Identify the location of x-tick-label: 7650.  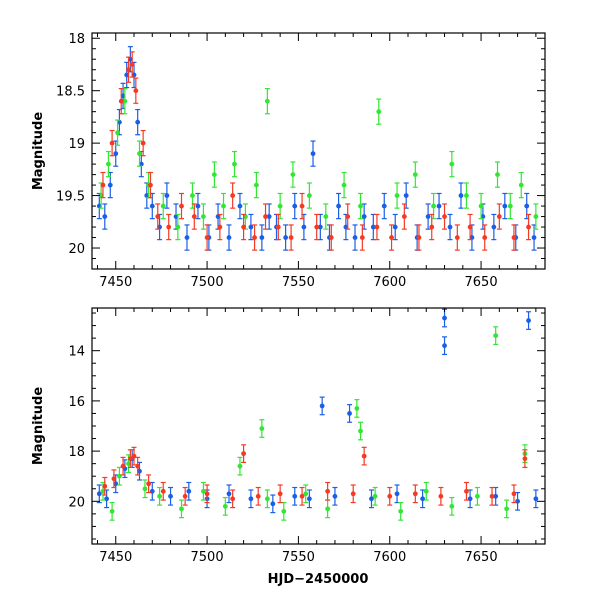
(481, 282).